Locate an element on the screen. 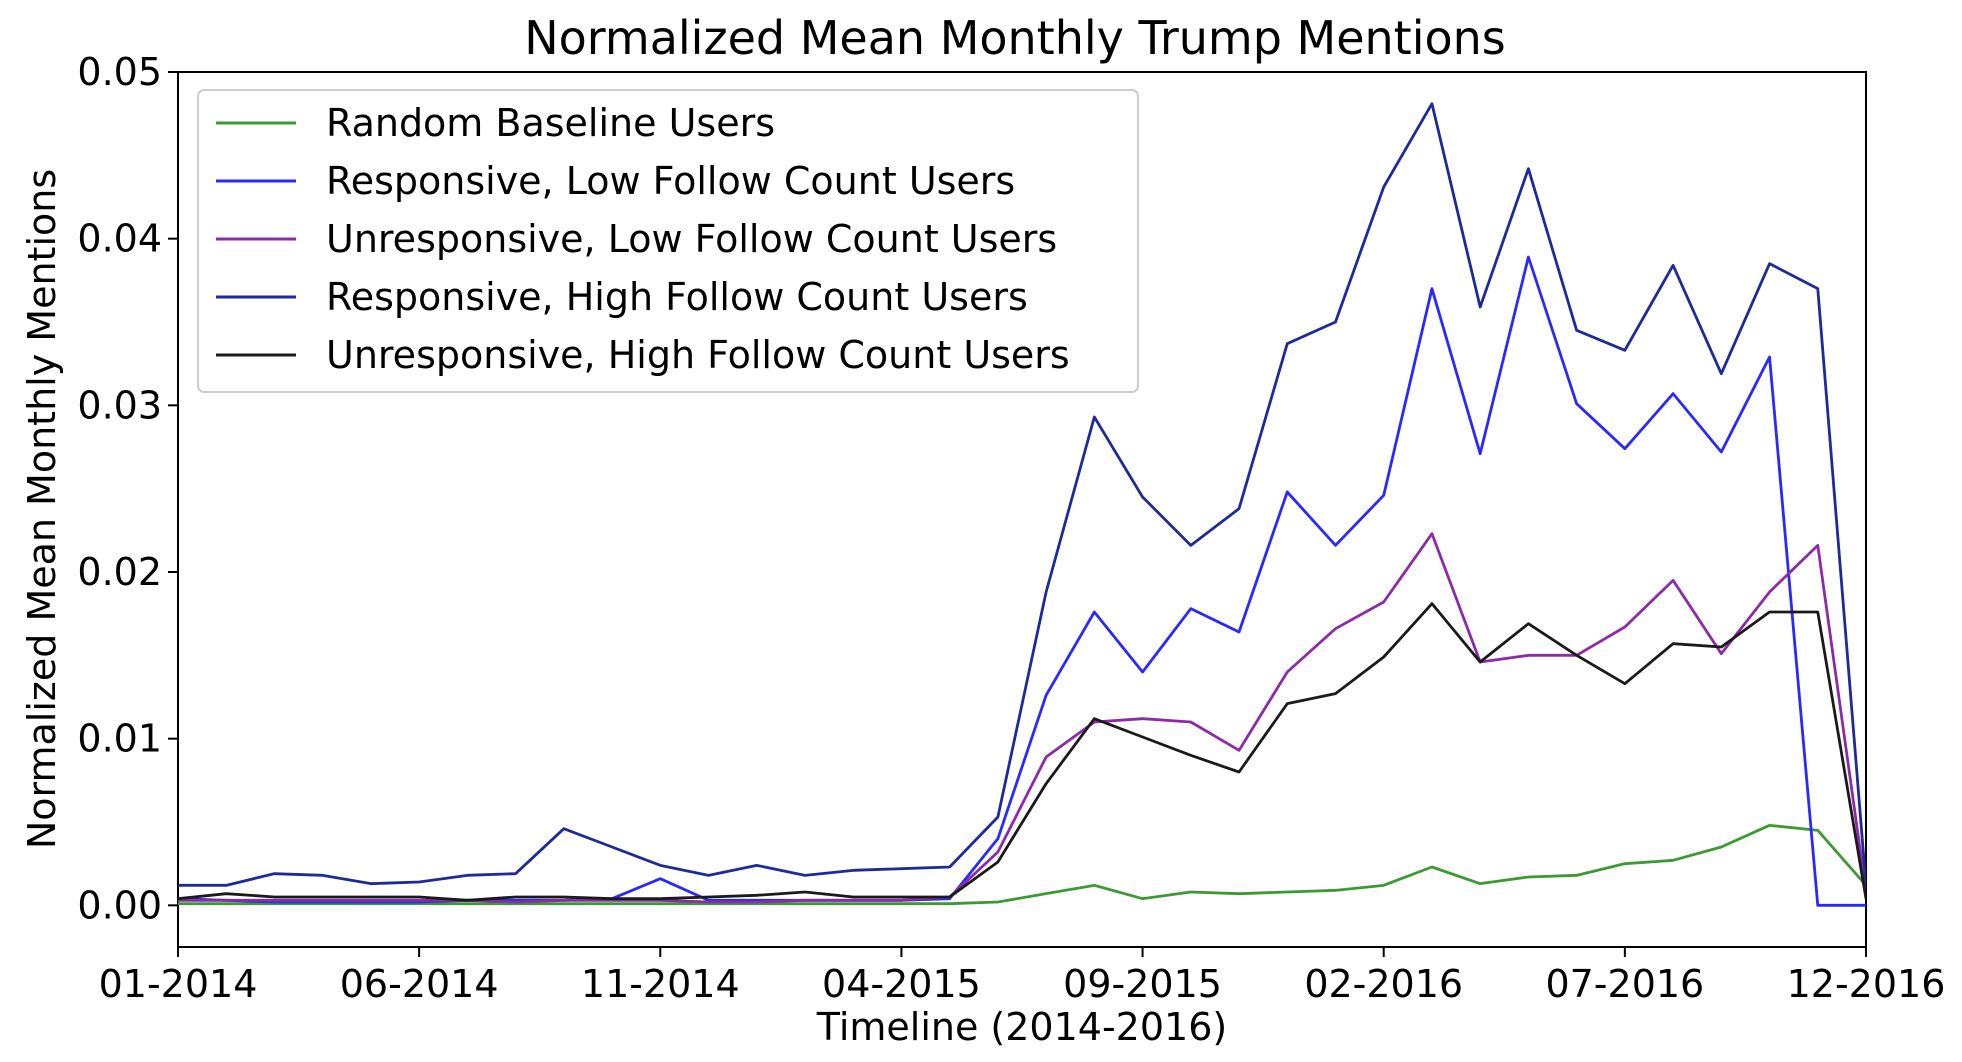 This screenshot has height=1062, width=1962. y-tick-label: 0.03 is located at coordinates (119, 405).